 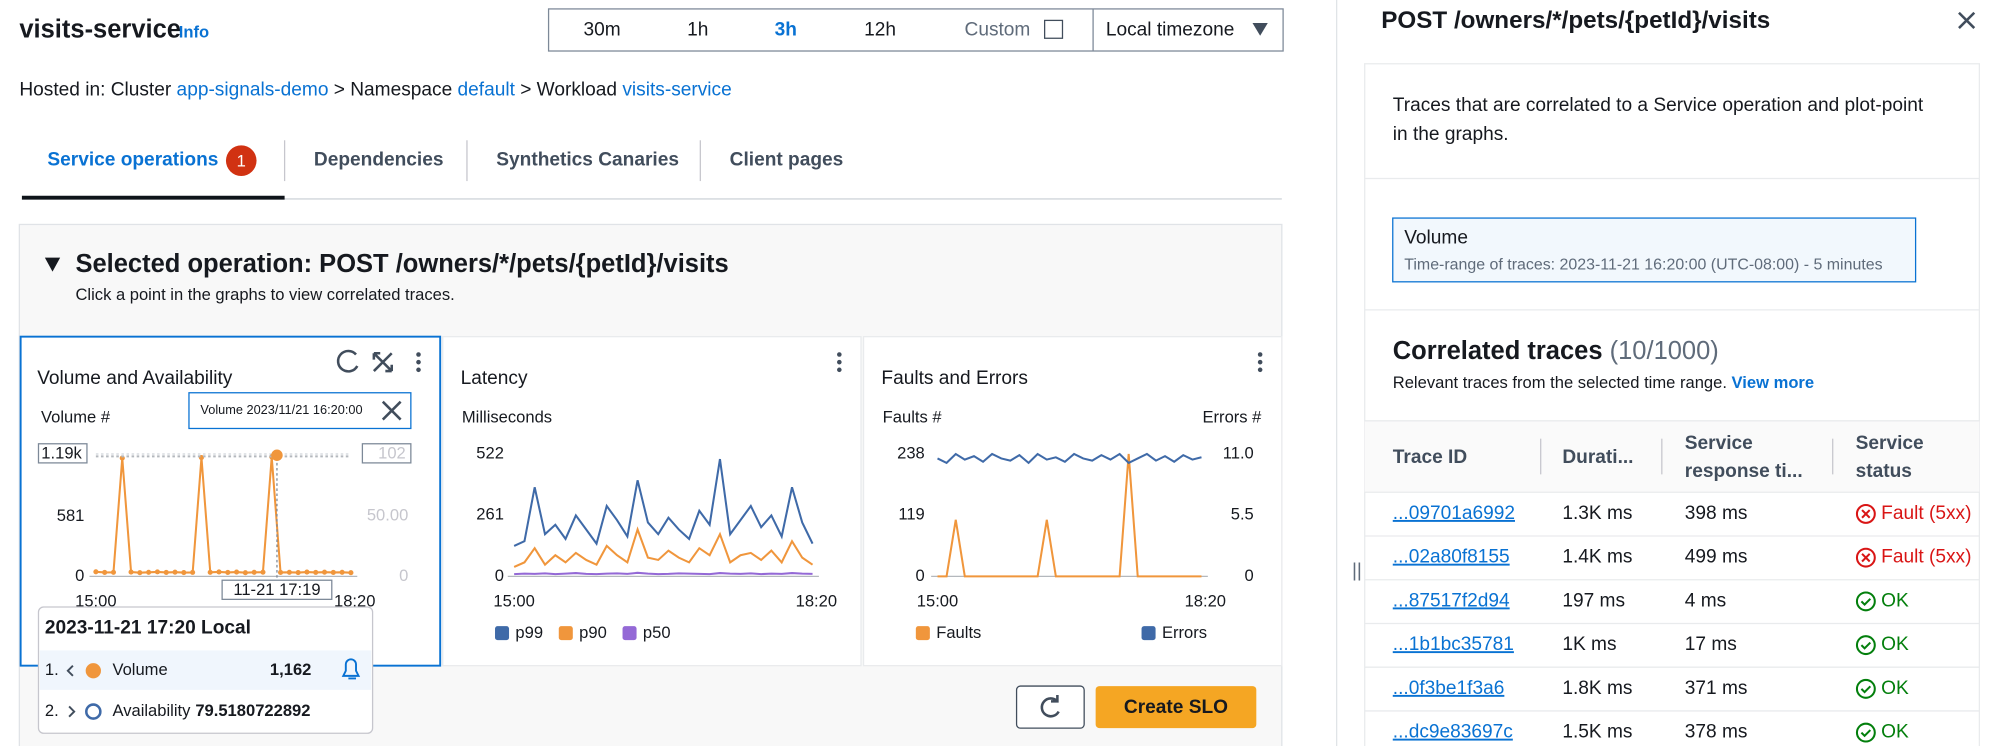 I want to click on refresh-button, so click(x=1050, y=707).